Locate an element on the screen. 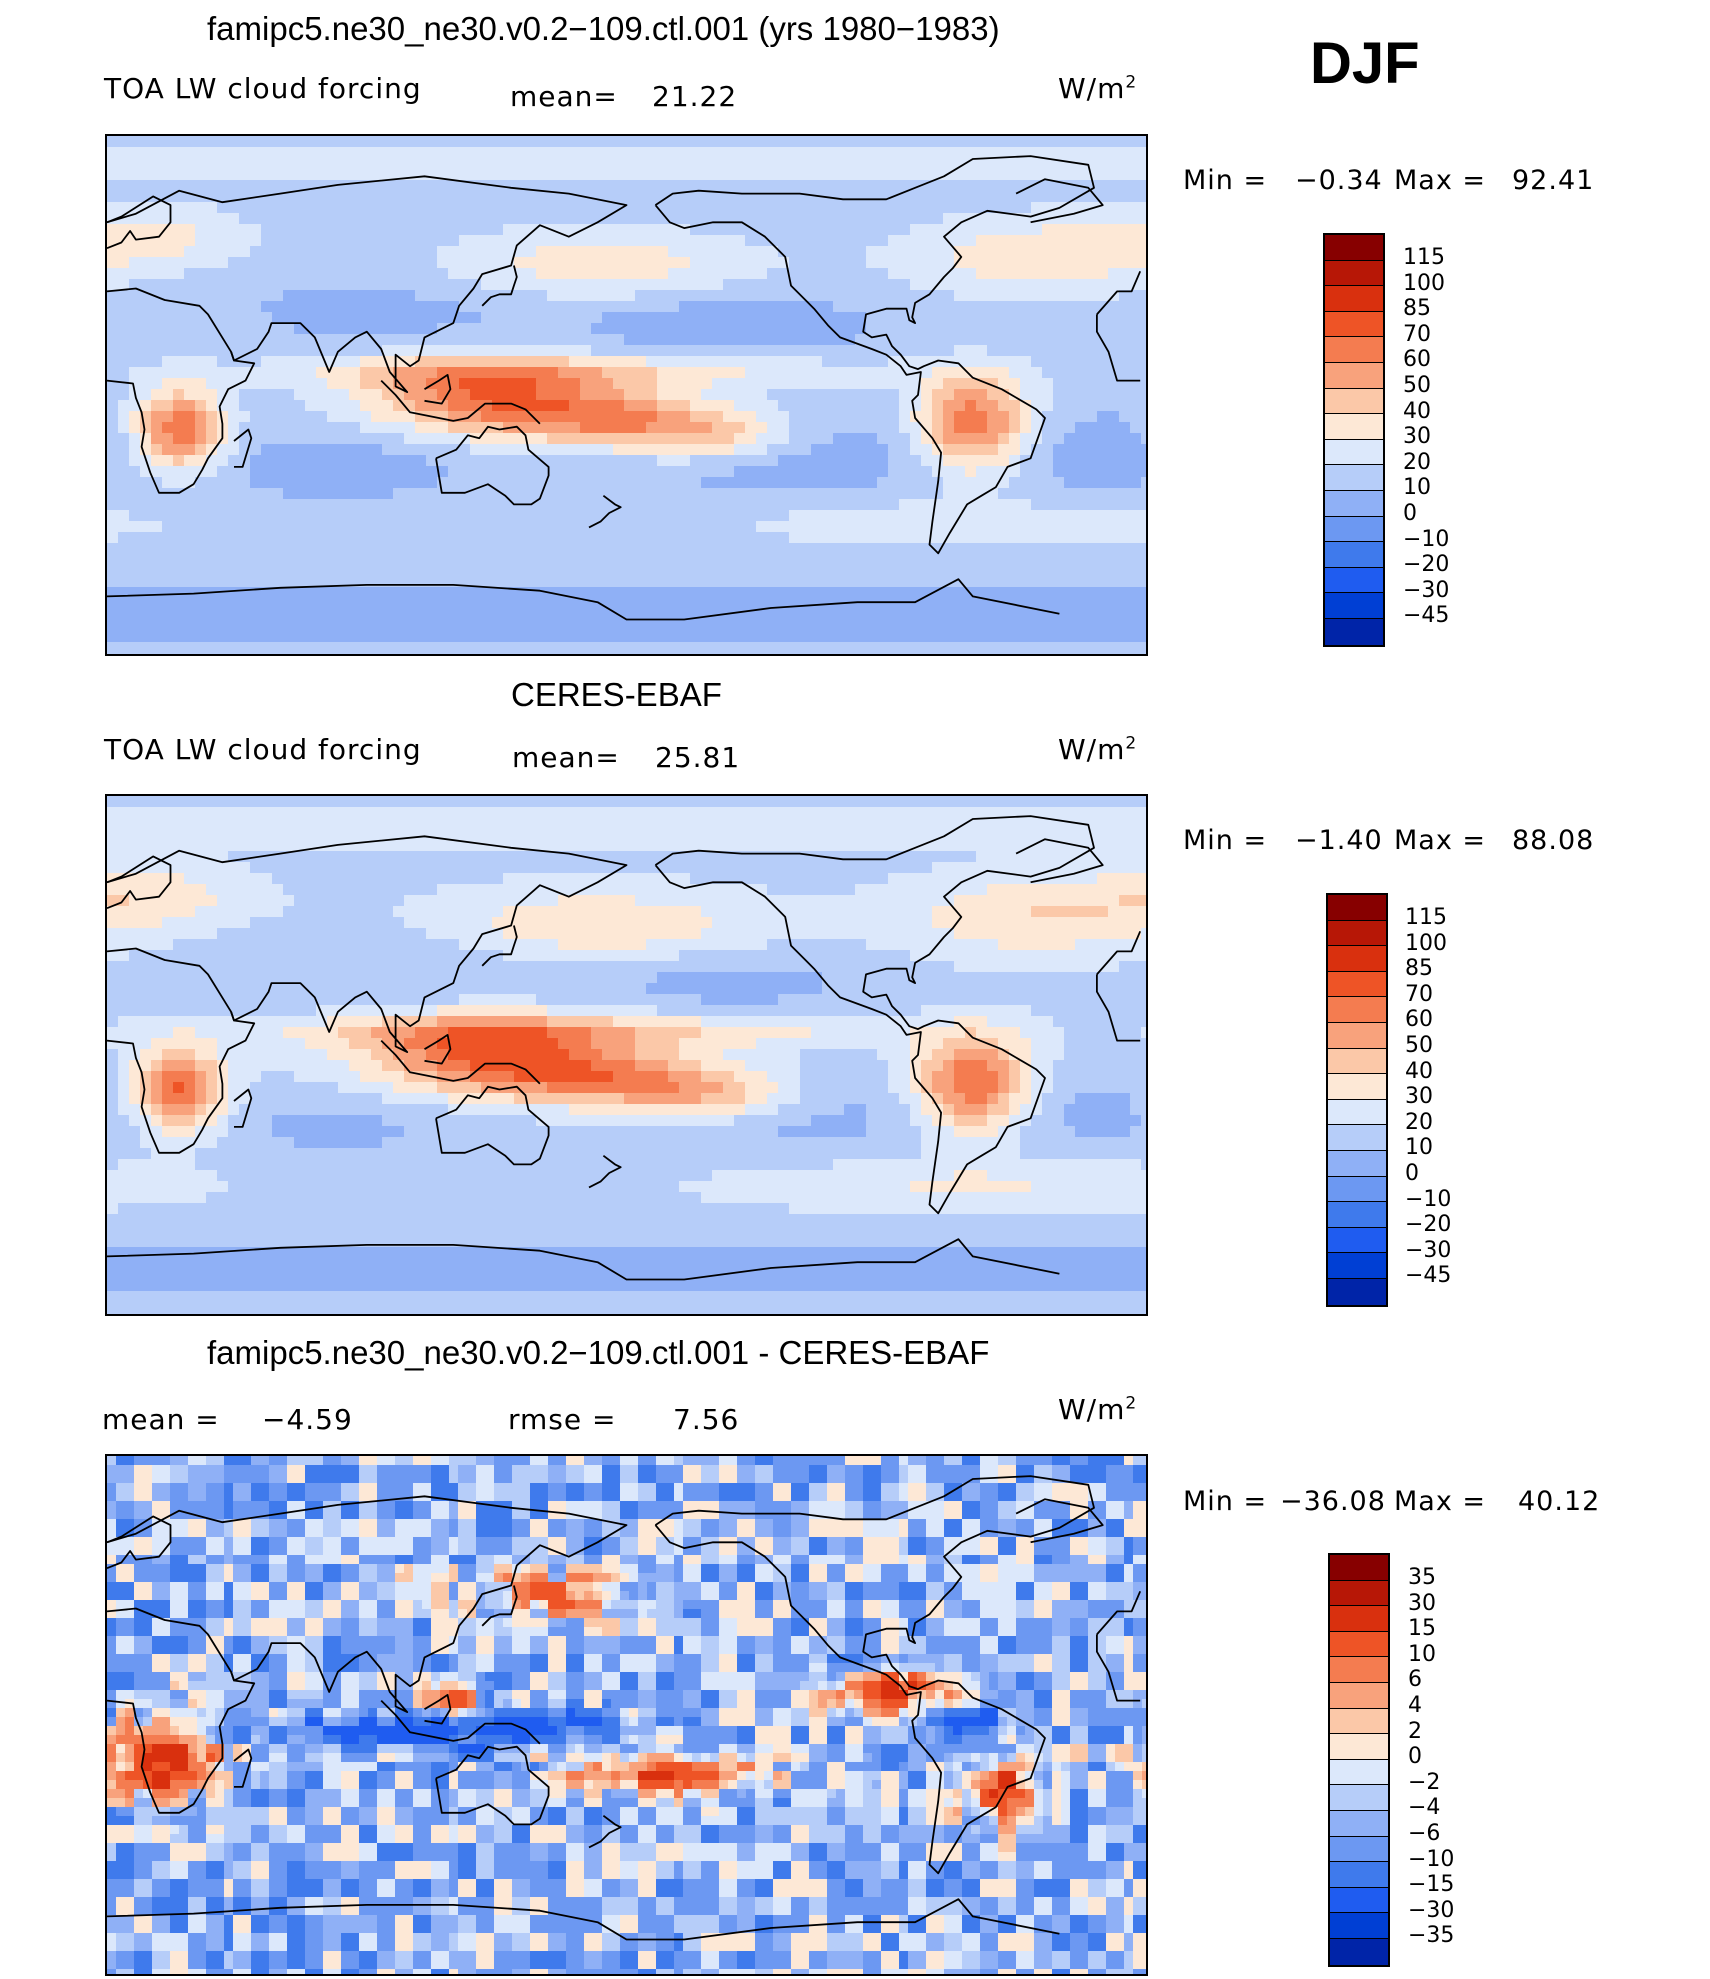 Image resolution: width=1710 pixels, height=1979 pixels. coastline is located at coordinates (583, 599).